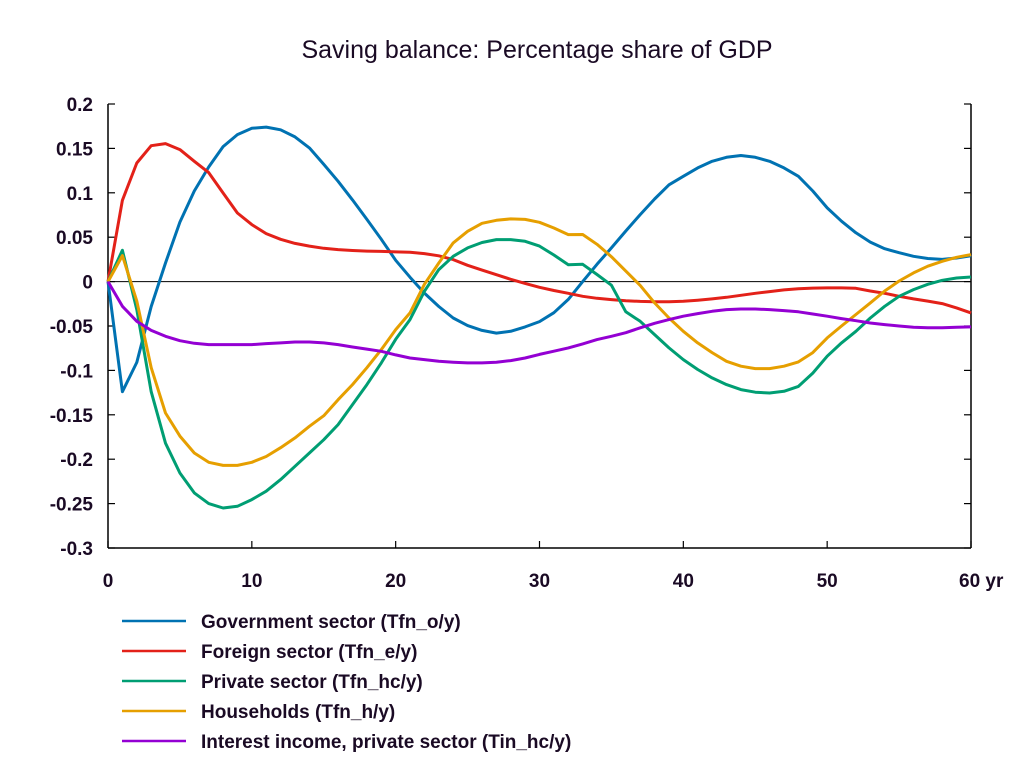 Image resolution: width=1024 pixels, height=778 pixels. I want to click on y-tick-label: -0.15, so click(72, 416).